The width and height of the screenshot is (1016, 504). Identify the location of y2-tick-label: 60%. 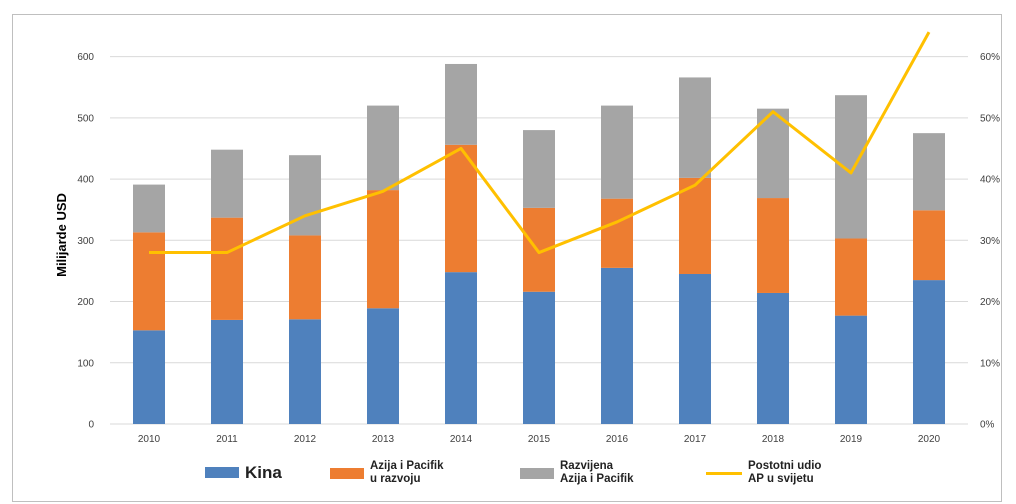
(990, 57).